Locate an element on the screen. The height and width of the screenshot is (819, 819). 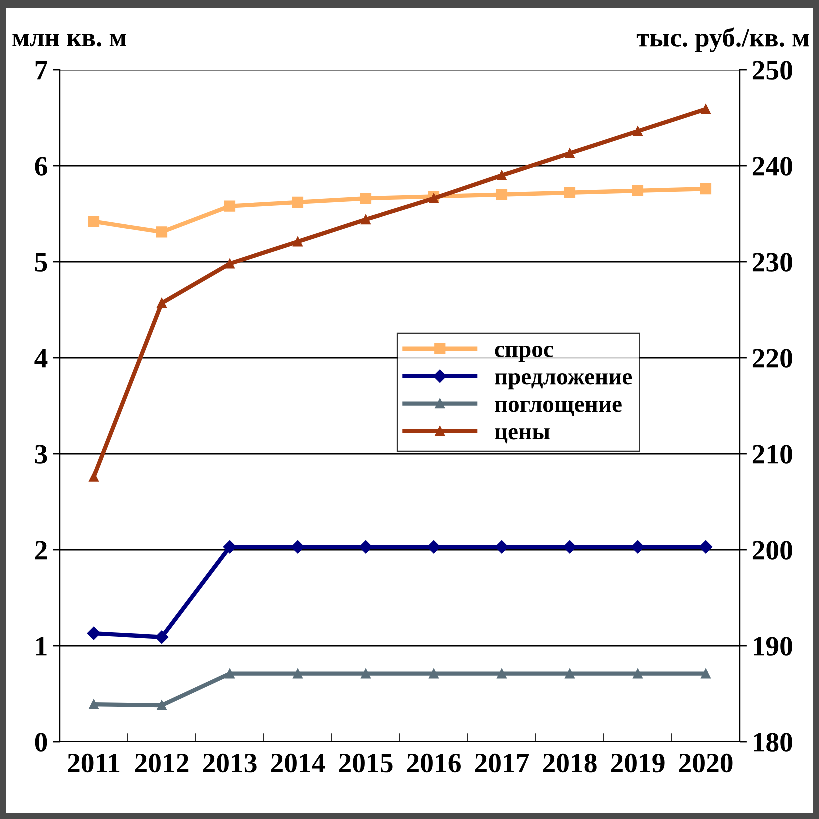
y2-tick-label: 230 is located at coordinates (772, 262).